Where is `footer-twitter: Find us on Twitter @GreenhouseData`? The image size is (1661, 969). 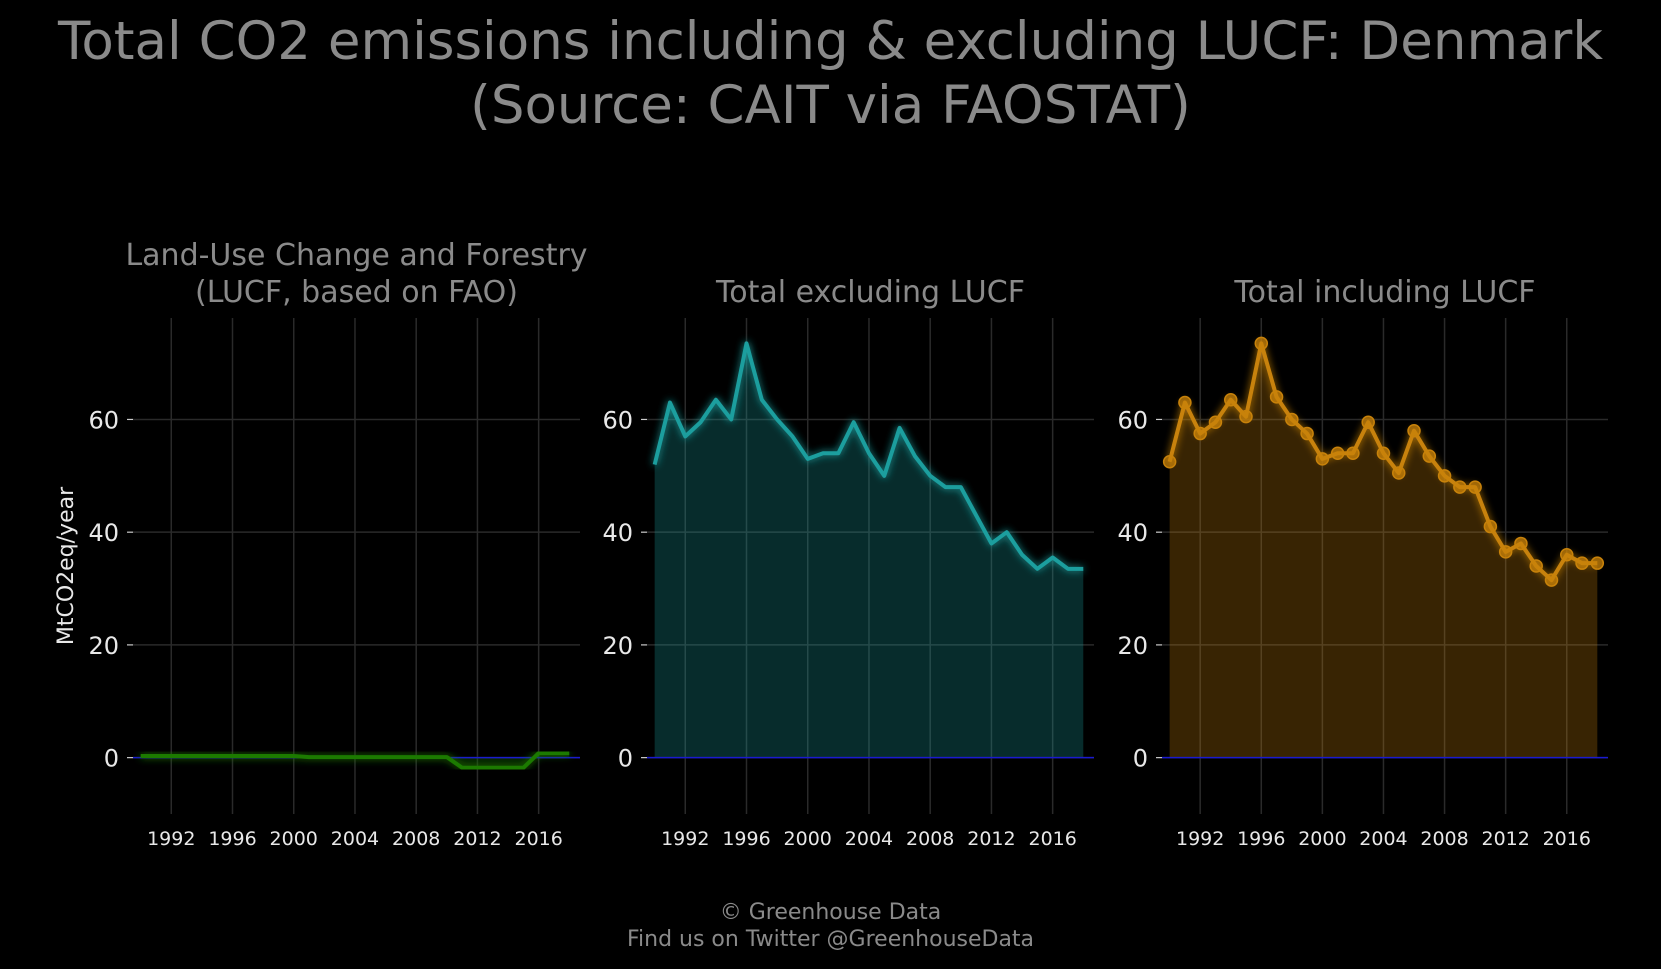 footer-twitter: Find us on Twitter @GreenhouseData is located at coordinates (830, 939).